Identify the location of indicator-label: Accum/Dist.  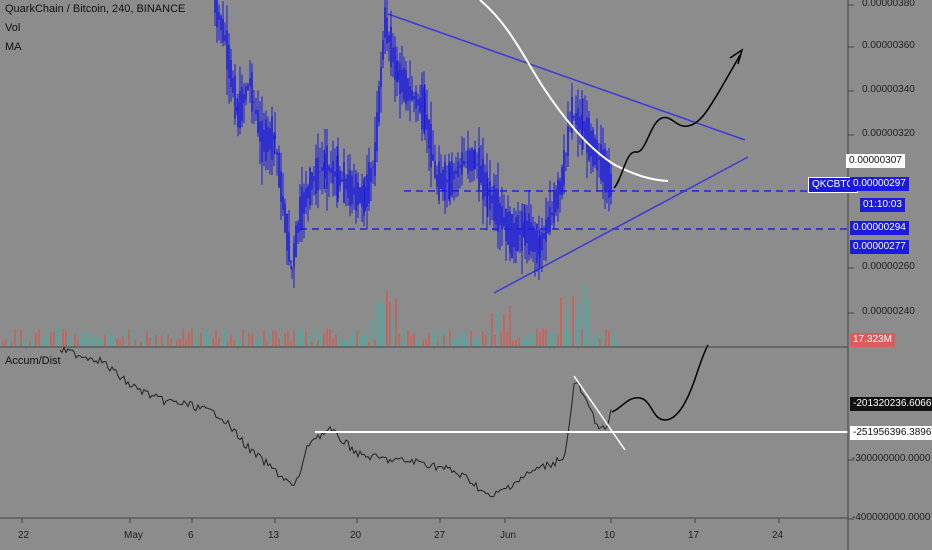
(33, 361).